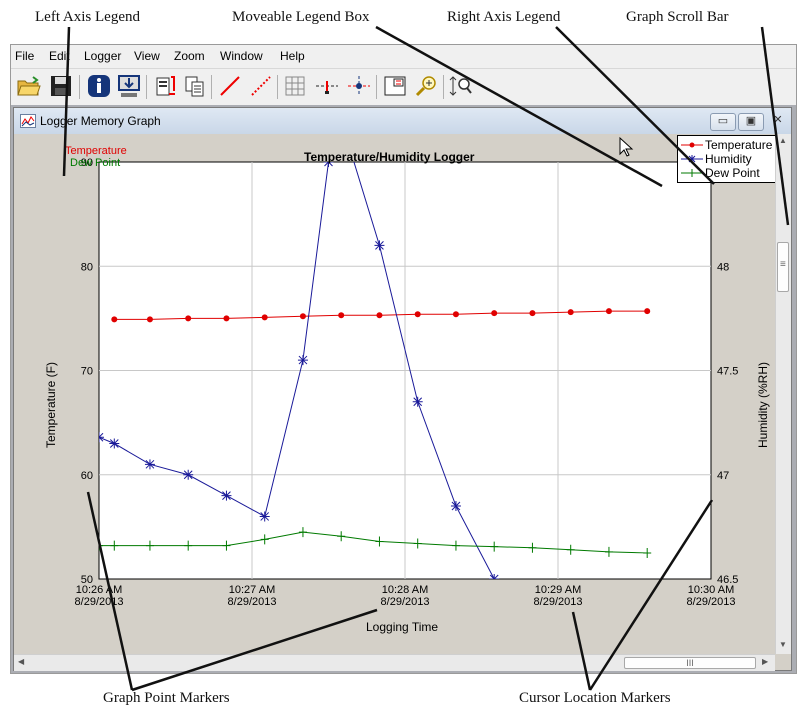 The height and width of the screenshot is (711, 805). What do you see at coordinates (295, 86) in the screenshot?
I see `grid-icon` at bounding box center [295, 86].